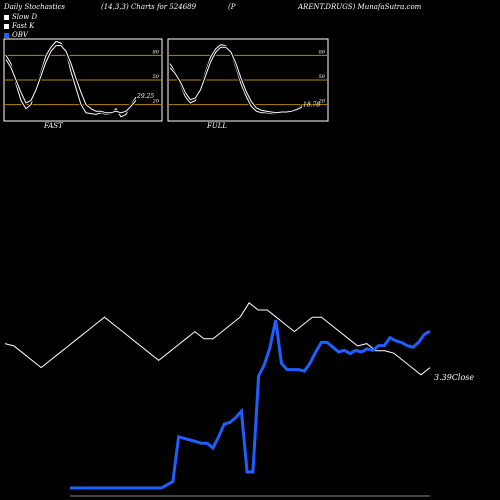 This screenshot has width=500, height=500. What do you see at coordinates (53, 126) in the screenshot?
I see `fast-panel-label: FAST` at bounding box center [53, 126].